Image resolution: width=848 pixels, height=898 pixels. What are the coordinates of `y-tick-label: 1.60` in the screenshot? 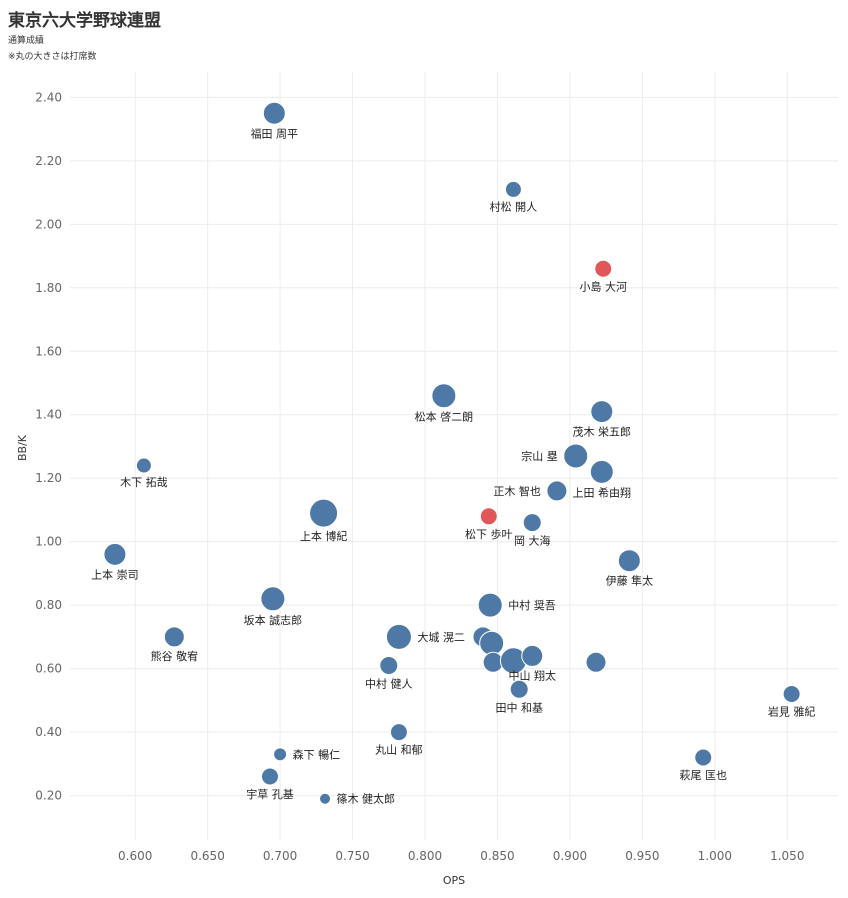 It's located at (48, 351).